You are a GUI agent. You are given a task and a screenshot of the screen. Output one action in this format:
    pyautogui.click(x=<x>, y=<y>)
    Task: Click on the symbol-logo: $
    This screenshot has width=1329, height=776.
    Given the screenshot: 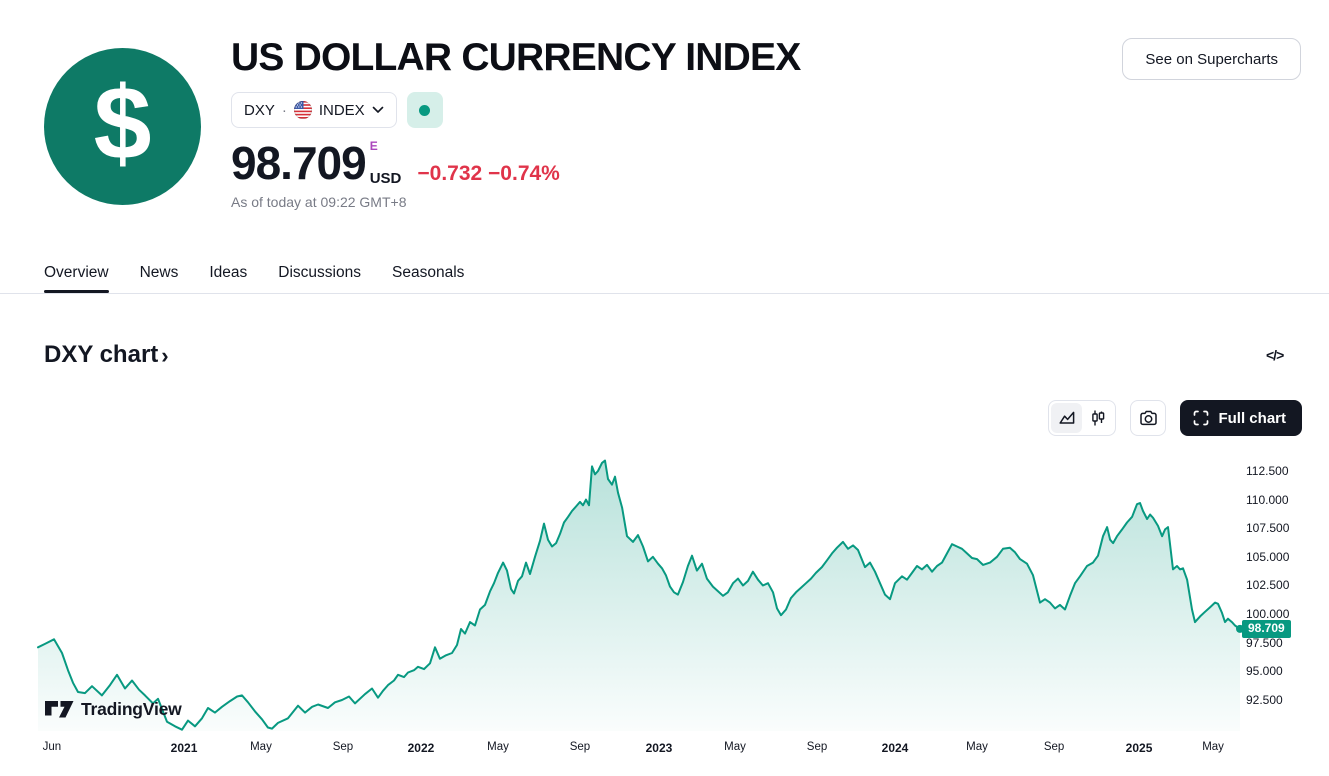 What is the action you would take?
    pyautogui.click(x=122, y=126)
    